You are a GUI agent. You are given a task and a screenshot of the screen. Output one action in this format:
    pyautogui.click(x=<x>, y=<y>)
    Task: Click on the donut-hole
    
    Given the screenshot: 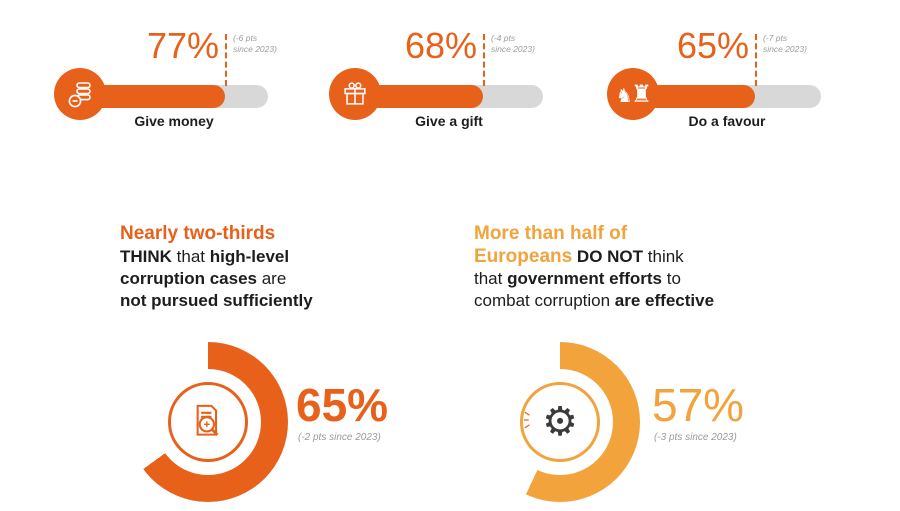 What is the action you would take?
    pyautogui.click(x=208, y=422)
    